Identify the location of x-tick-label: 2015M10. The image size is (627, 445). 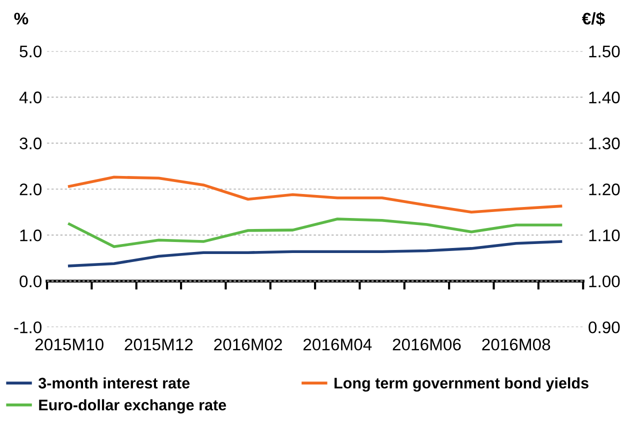
(69, 344).